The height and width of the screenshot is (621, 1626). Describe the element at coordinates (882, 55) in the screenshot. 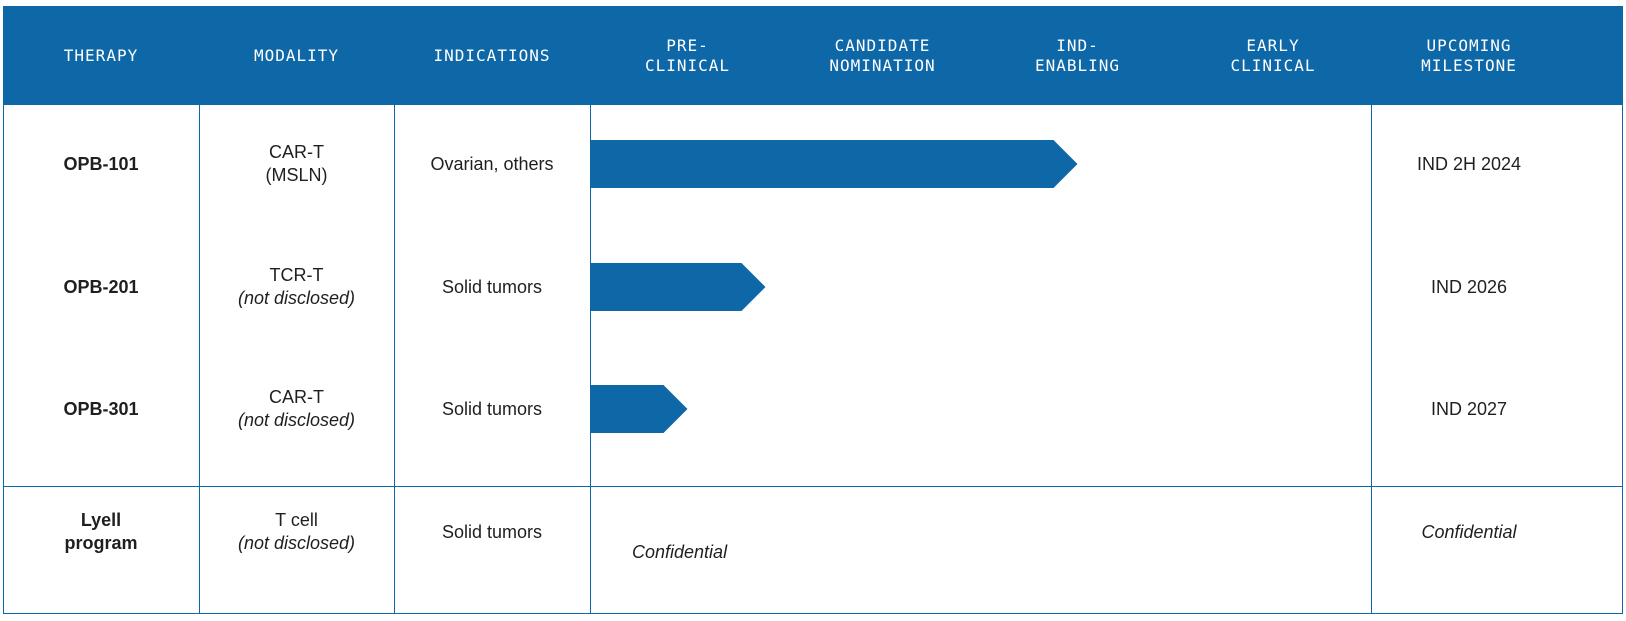

I see `header-stage-candidate-nomination: CANDIDATE NOMINATION` at that location.